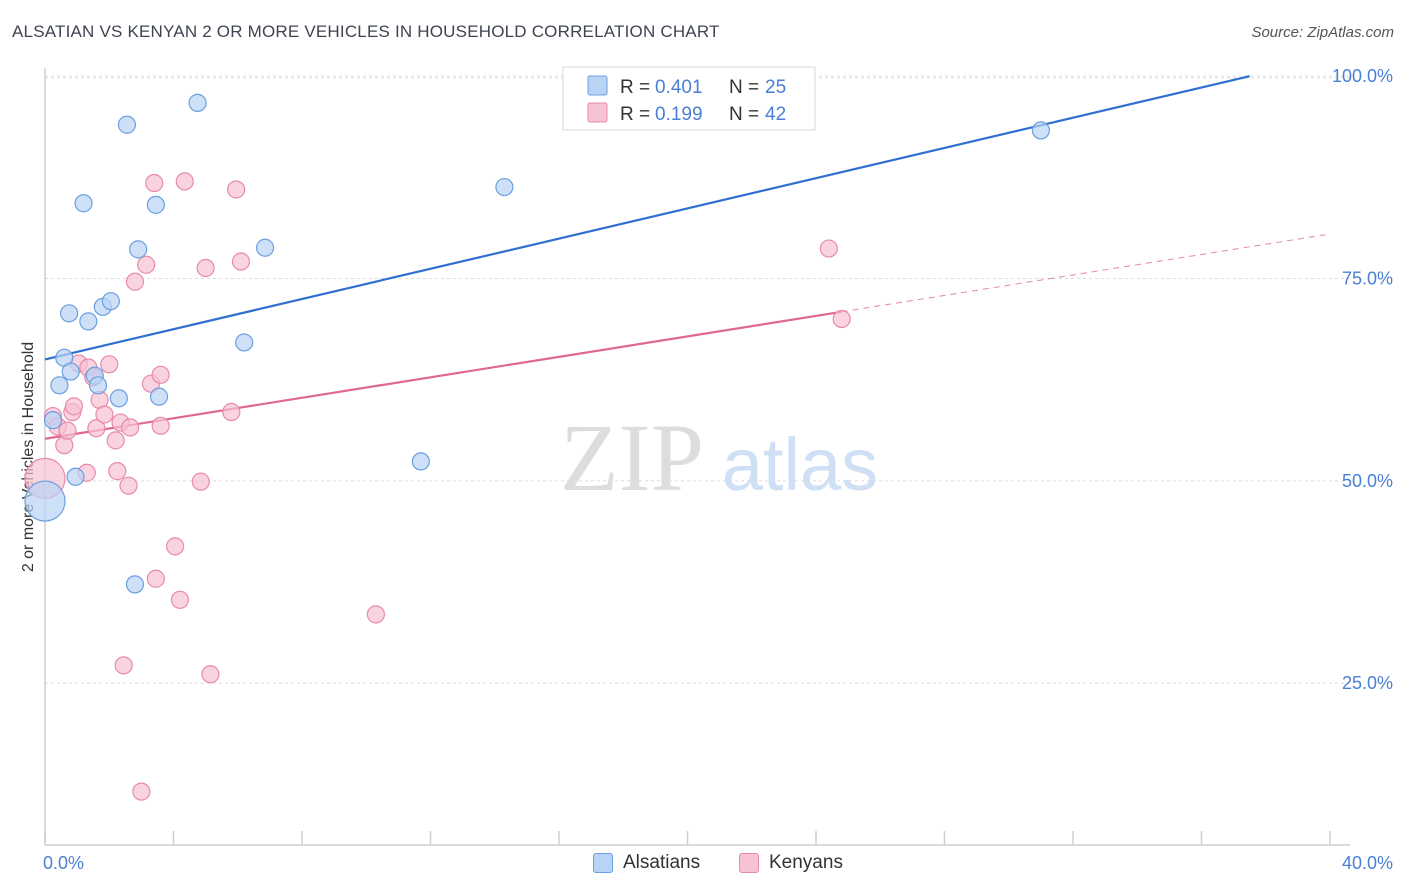 This screenshot has width=1406, height=892. Describe the element at coordinates (662, 862) in the screenshot. I see `legend-label-alsatians: Alsatians` at that location.